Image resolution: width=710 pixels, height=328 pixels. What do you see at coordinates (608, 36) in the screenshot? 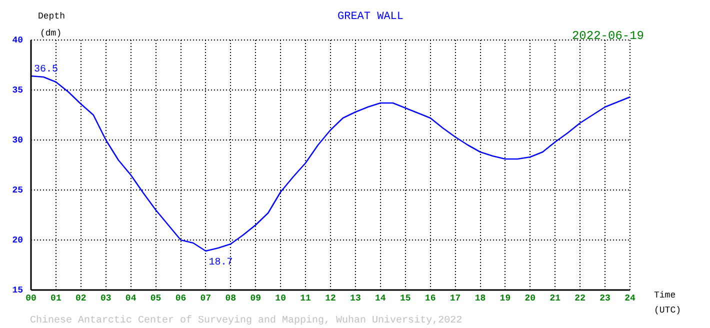
I see `annotation: 2022-06-19` at bounding box center [608, 36].